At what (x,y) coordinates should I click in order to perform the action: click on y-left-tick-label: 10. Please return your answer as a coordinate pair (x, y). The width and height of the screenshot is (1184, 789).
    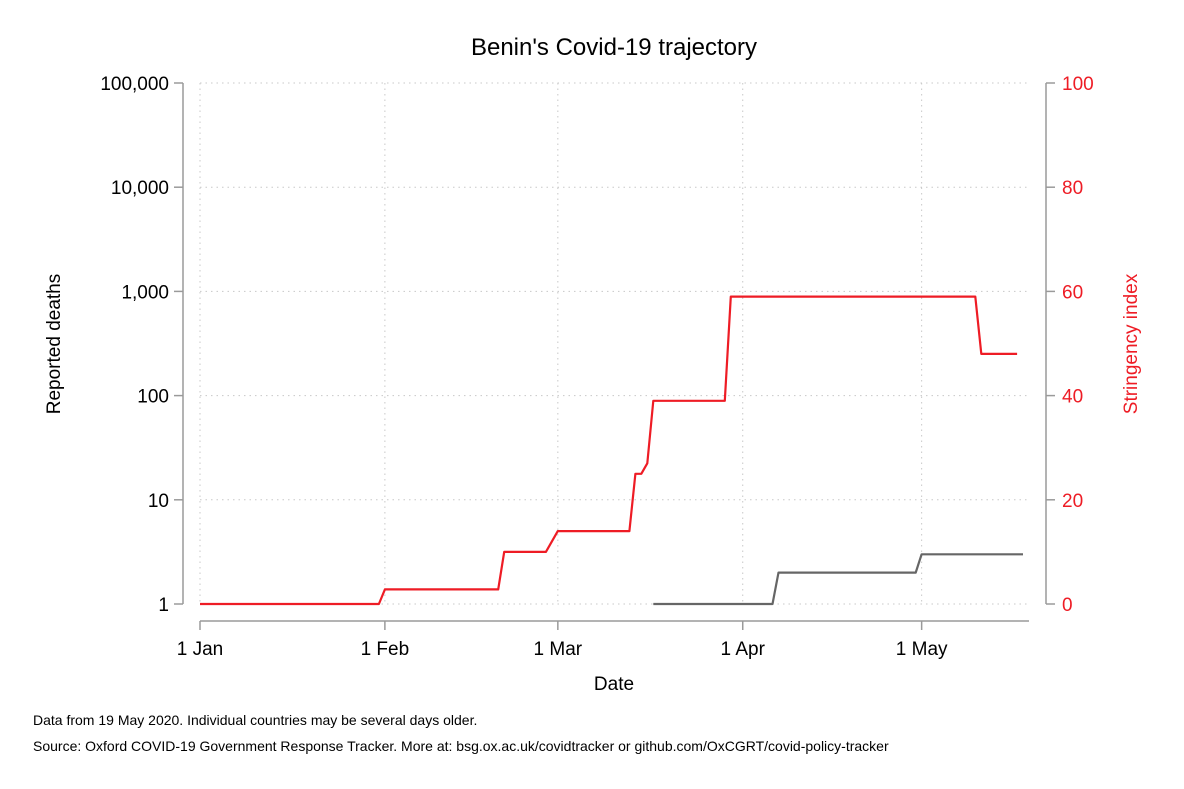
    Looking at the image, I should click on (158, 501).